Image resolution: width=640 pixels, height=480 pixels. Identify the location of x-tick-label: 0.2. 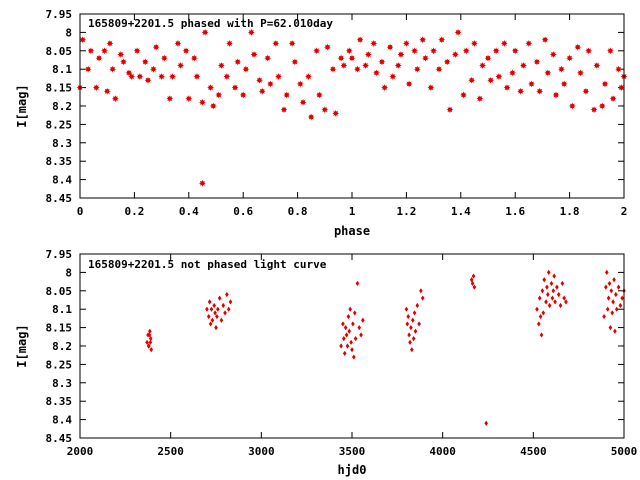
(134, 211).